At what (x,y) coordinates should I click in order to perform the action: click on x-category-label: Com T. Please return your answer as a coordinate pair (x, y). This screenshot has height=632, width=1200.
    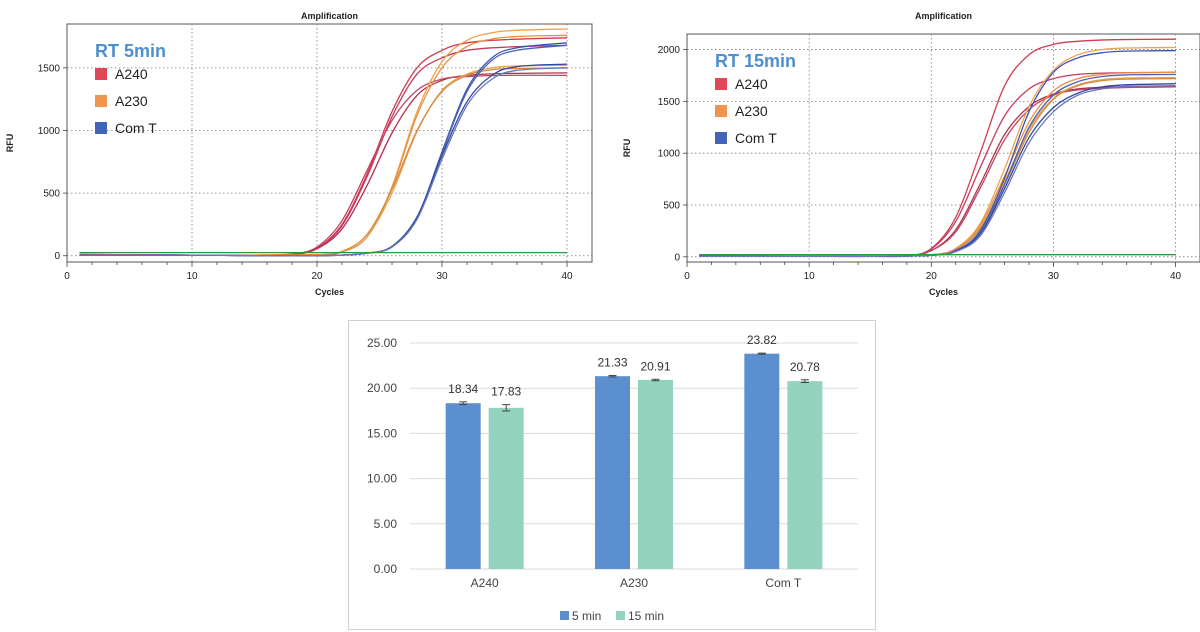
    Looking at the image, I should click on (783, 583).